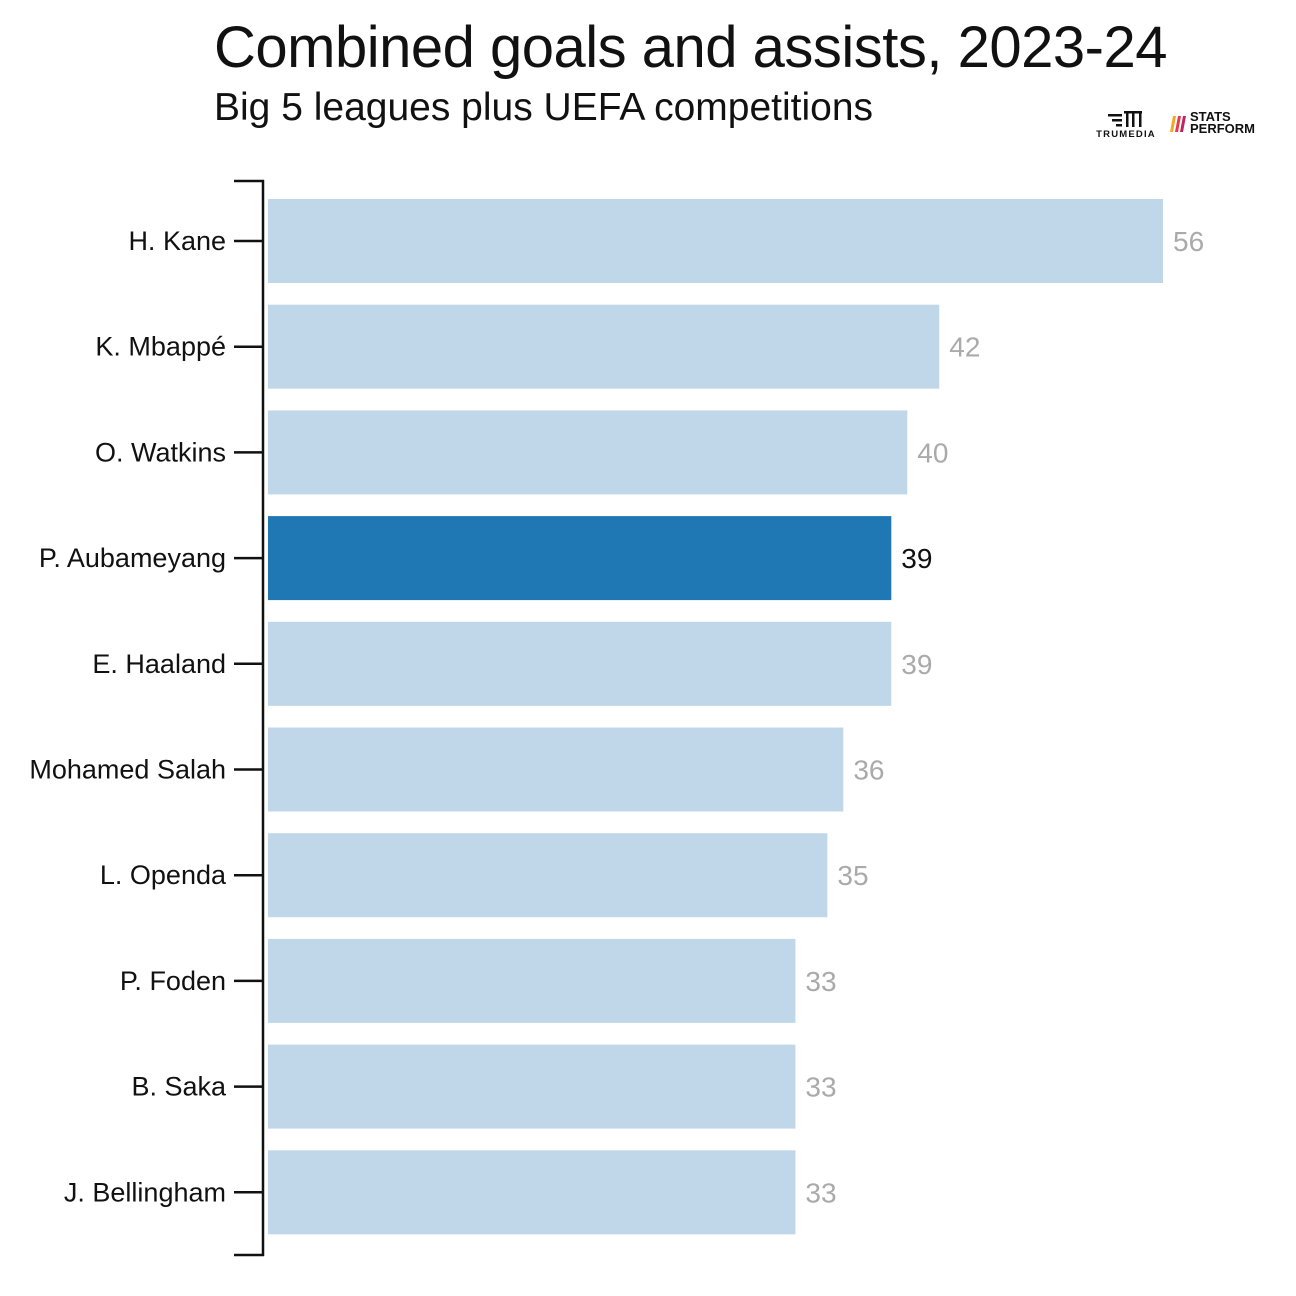 This screenshot has height=1296, width=1296. Describe the element at coordinates (964, 347) in the screenshot. I see `value-label-2: 42` at that location.